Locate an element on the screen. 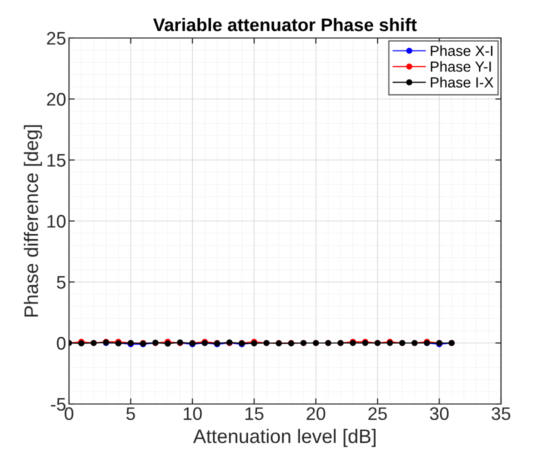 Image resolution: width=551 pixels, height=449 pixels. x-tick-label: 30 is located at coordinates (439, 413).